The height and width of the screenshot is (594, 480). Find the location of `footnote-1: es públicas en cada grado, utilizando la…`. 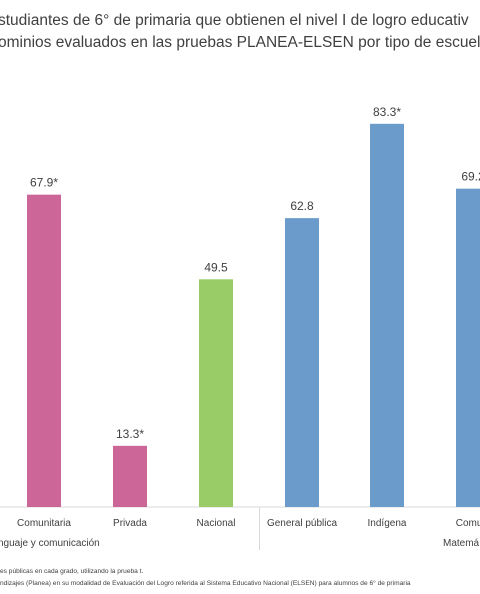

footnote-1: es públicas en cada grado, utilizando la… is located at coordinates (72, 571).